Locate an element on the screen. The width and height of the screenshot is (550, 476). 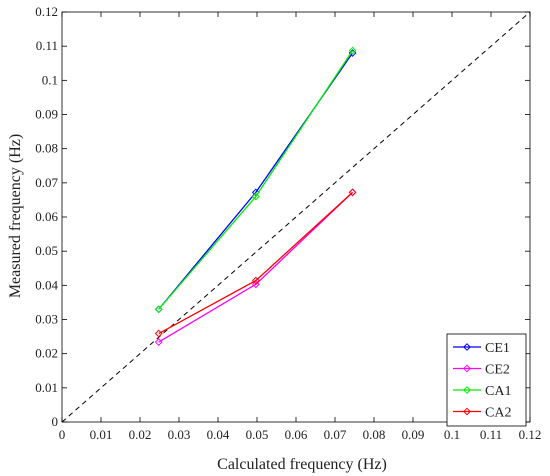
y-axis-title: Measured frequency (Hz) is located at coordinates (15, 216).